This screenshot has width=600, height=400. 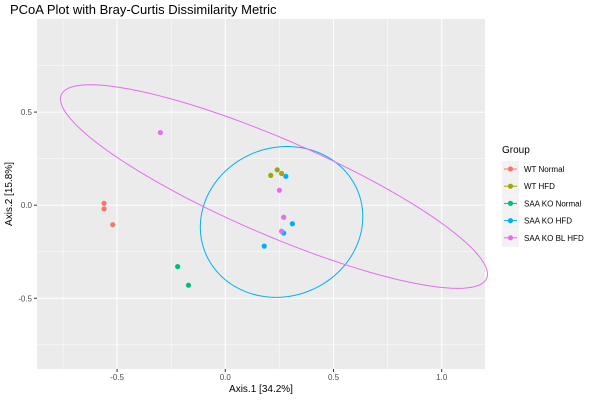 What do you see at coordinates (226, 377) in the screenshot?
I see `x-tick-label: 0.0` at bounding box center [226, 377].